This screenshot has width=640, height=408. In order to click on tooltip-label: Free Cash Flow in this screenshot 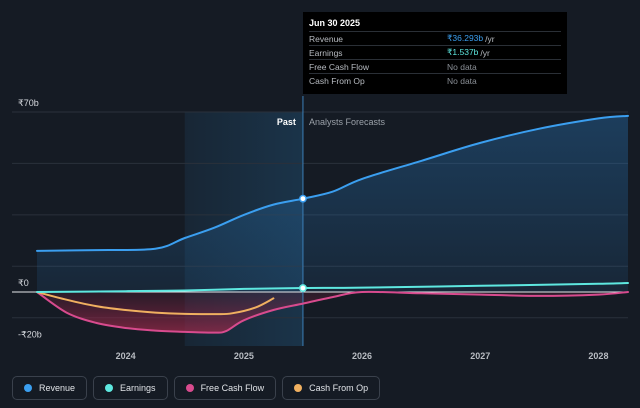, I will do `click(339, 66)`.